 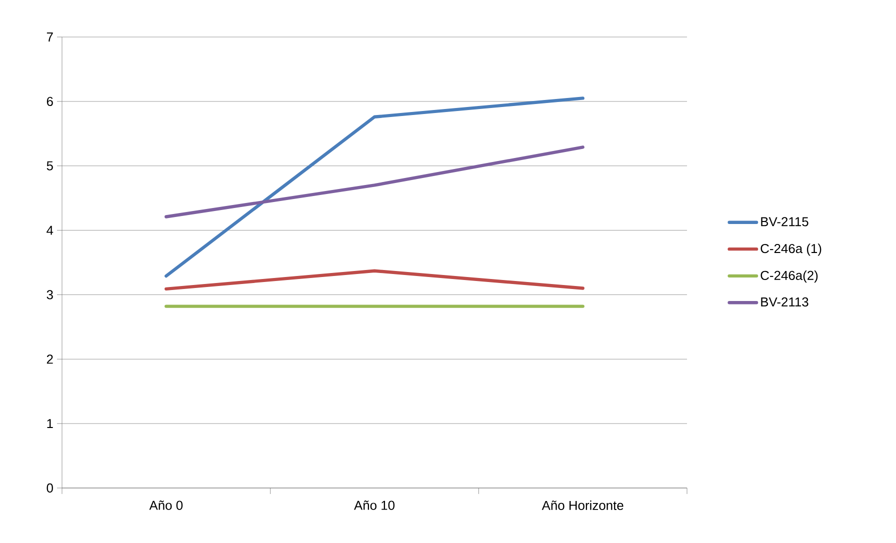 What do you see at coordinates (166, 505) in the screenshot?
I see `x-tick-label: Año 0` at bounding box center [166, 505].